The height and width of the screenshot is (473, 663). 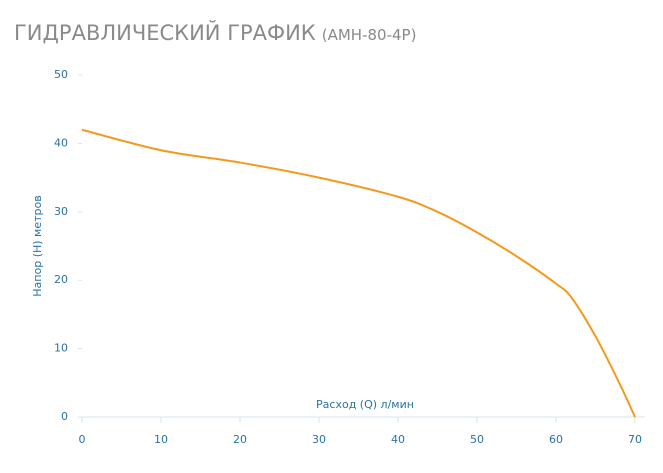 What do you see at coordinates (64, 416) in the screenshot?
I see `y-tick-label: 0` at bounding box center [64, 416].